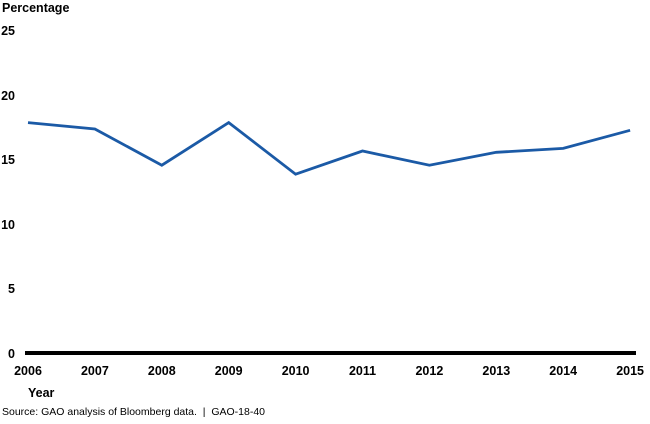  I want to click on x-tick-label: 2015, so click(630, 371).